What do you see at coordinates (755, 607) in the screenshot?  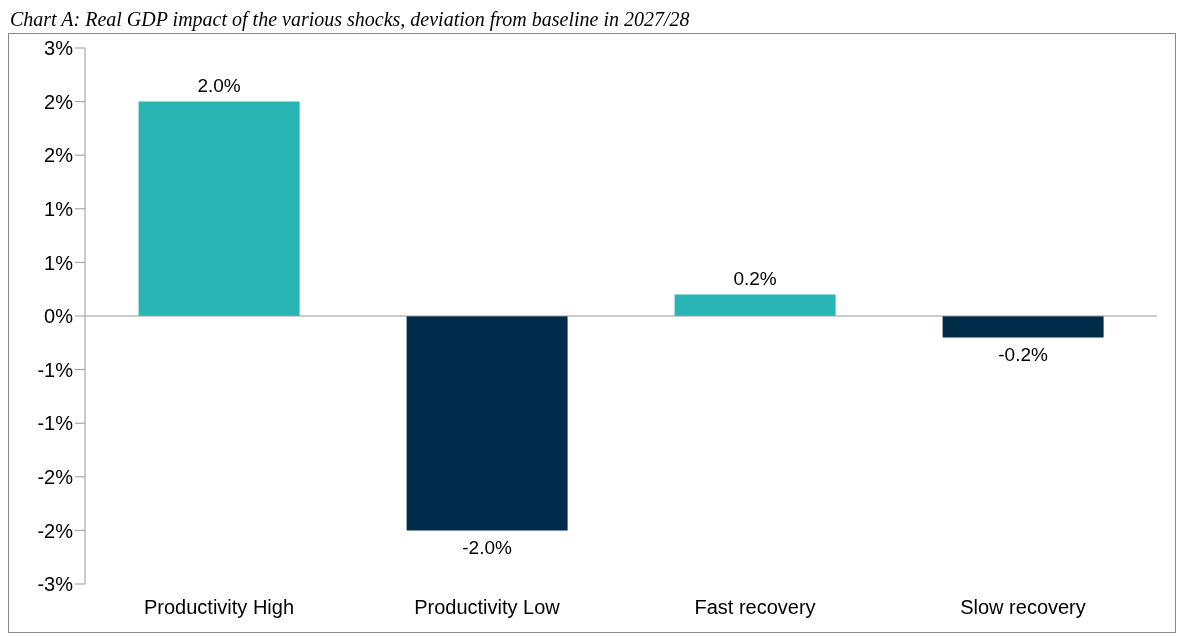 I see `x-tick-label: Fast recovery` at bounding box center [755, 607].